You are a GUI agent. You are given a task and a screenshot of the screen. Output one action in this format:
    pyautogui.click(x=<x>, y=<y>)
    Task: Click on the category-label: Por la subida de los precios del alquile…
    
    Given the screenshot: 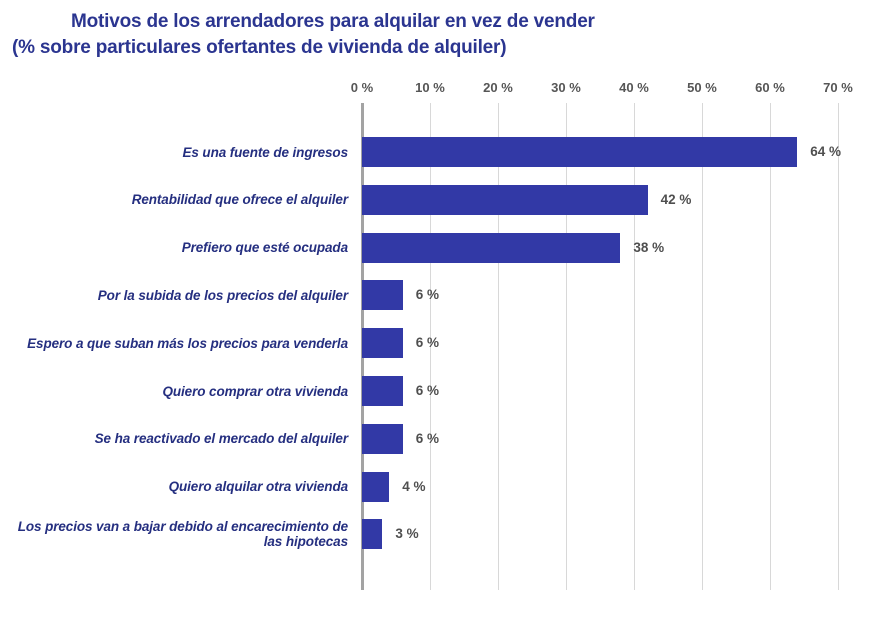 What is the action you would take?
    pyautogui.click(x=222, y=295)
    